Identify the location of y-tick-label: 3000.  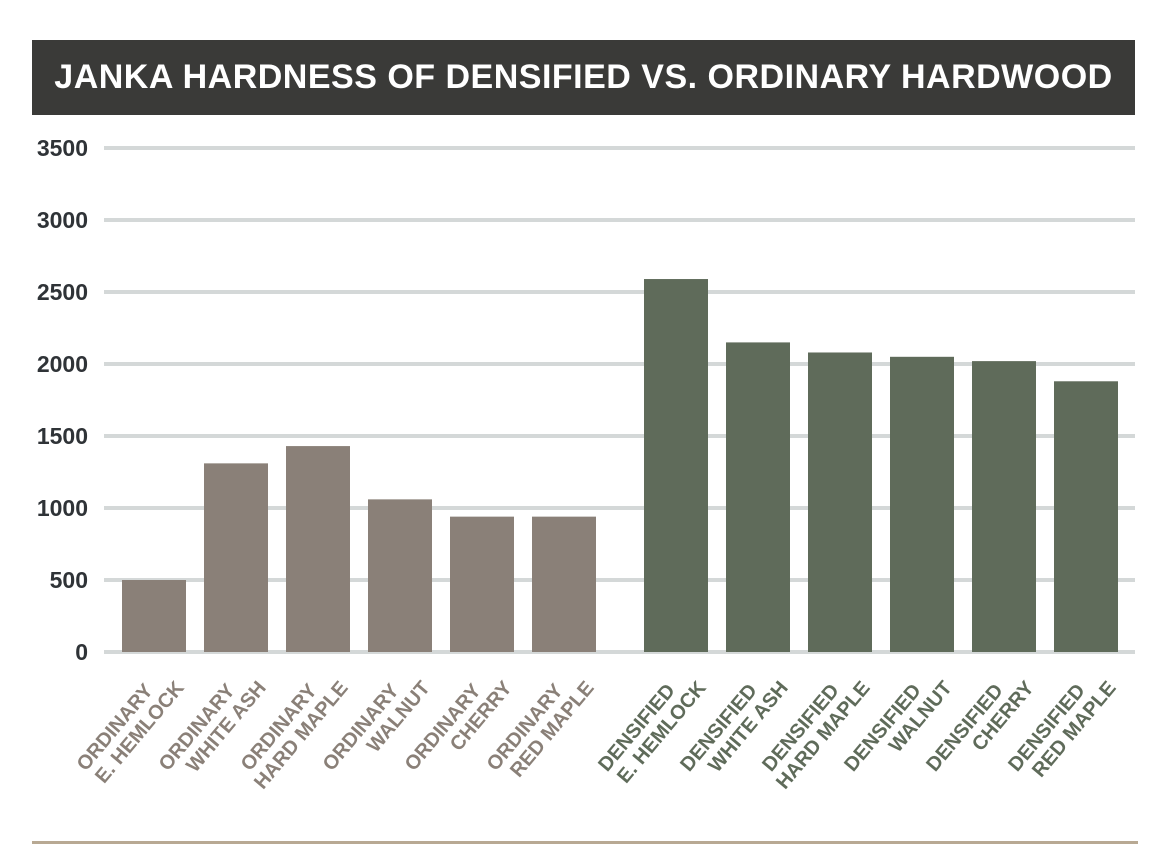
(62, 220).